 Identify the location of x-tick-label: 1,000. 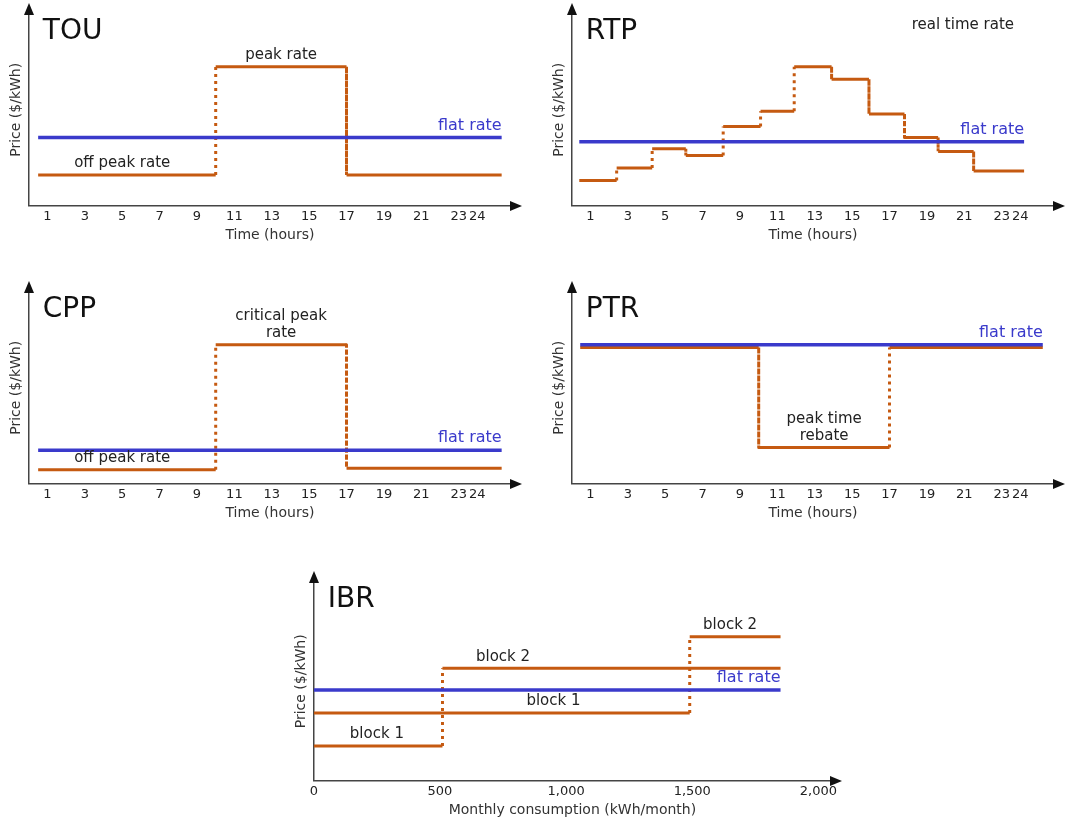
(566, 790).